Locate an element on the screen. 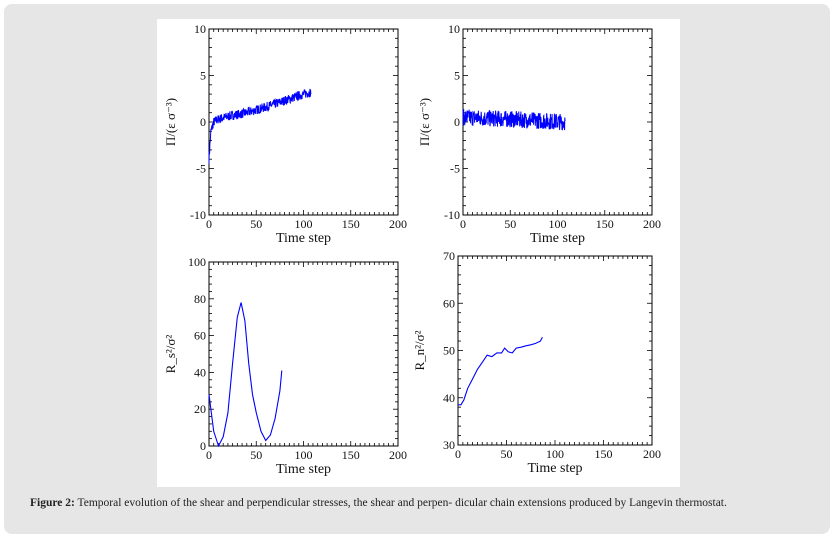  y-tick-label: 100 is located at coordinates (197, 262).